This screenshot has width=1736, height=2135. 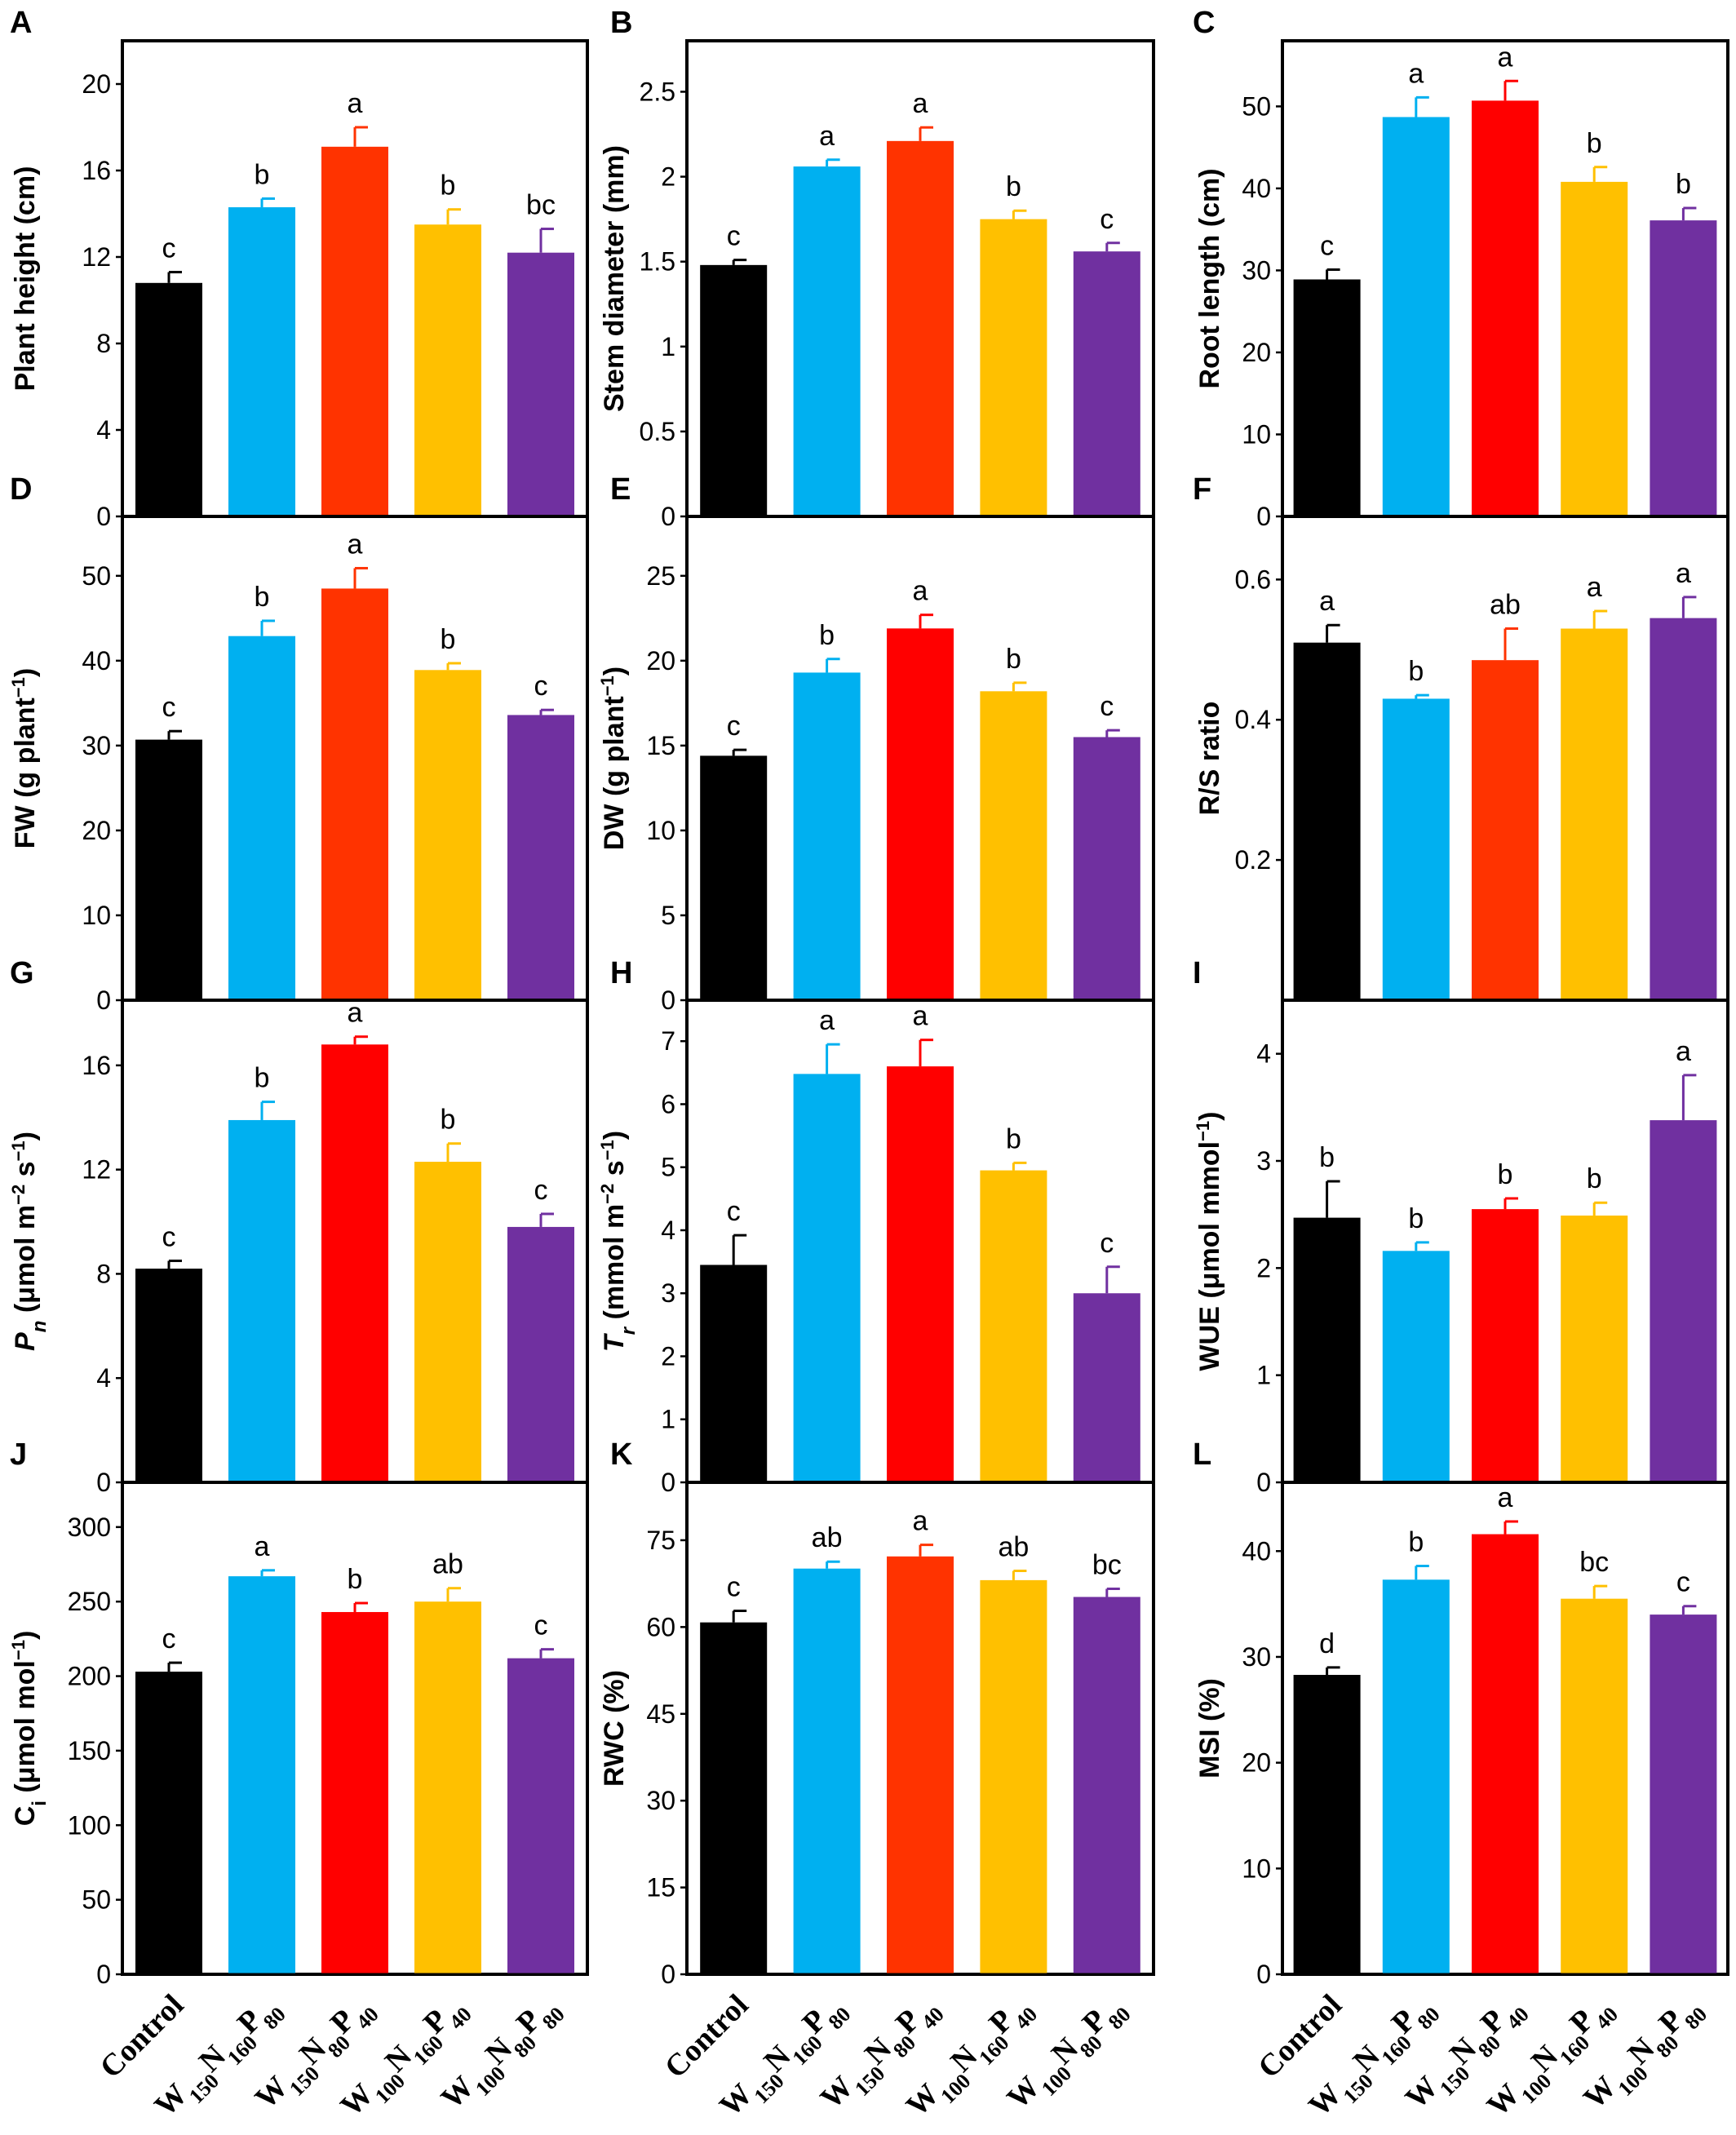 I want to click on y-tick-label: 0.4, so click(x=1253, y=719).